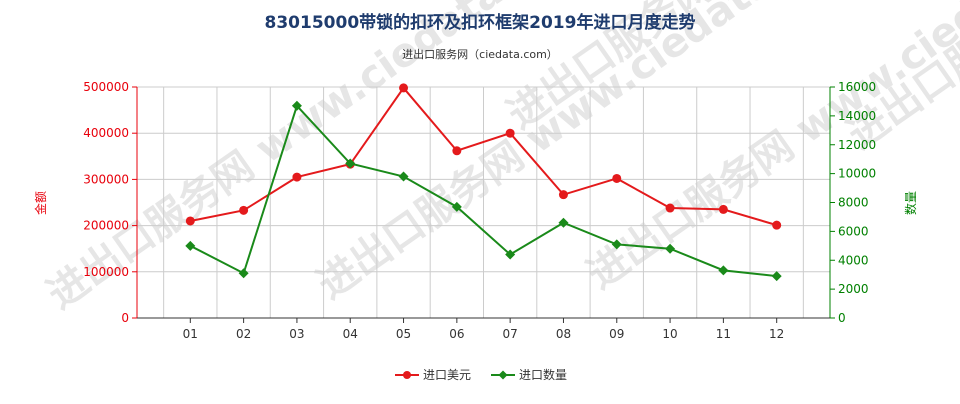 This screenshot has width=960, height=404. I want to click on y-axis-right-title: 数量, so click(910, 203).